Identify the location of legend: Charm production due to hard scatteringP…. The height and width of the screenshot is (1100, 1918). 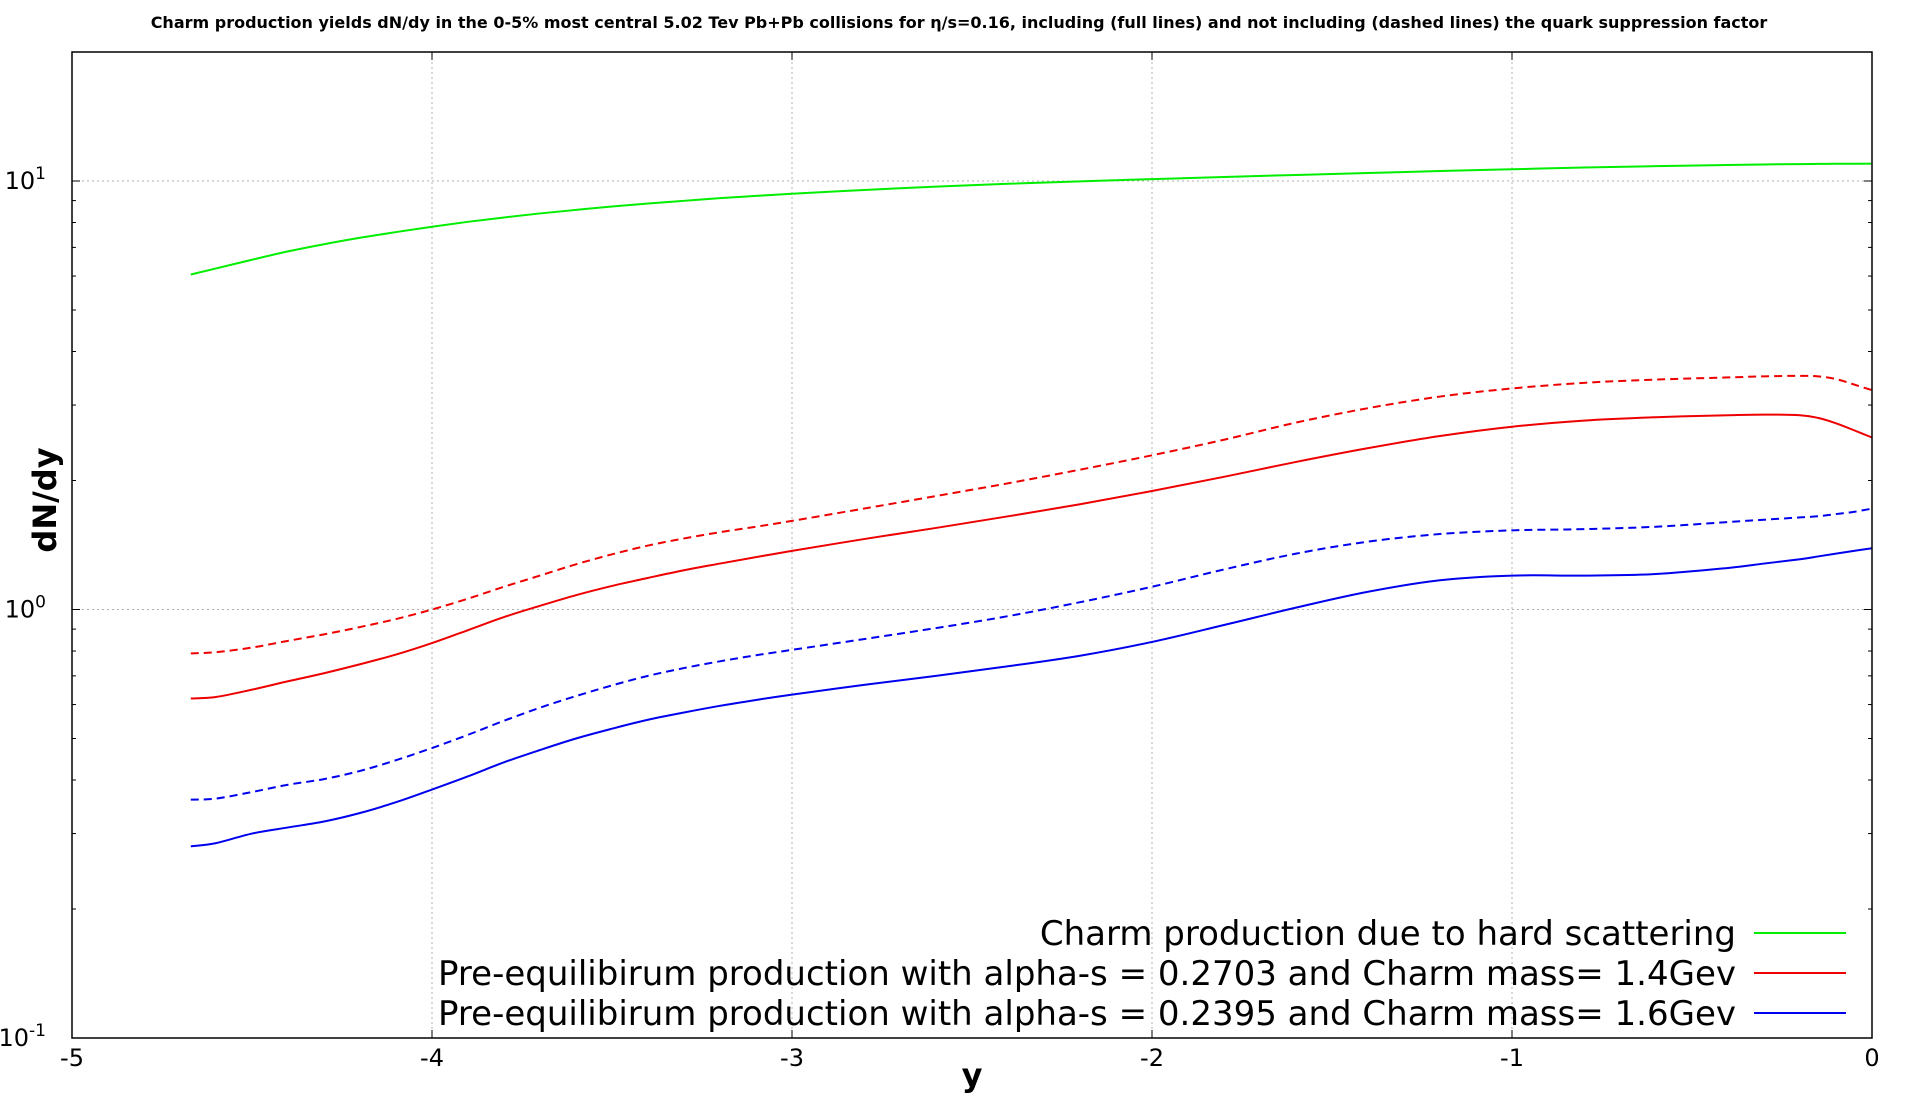
(1142, 974).